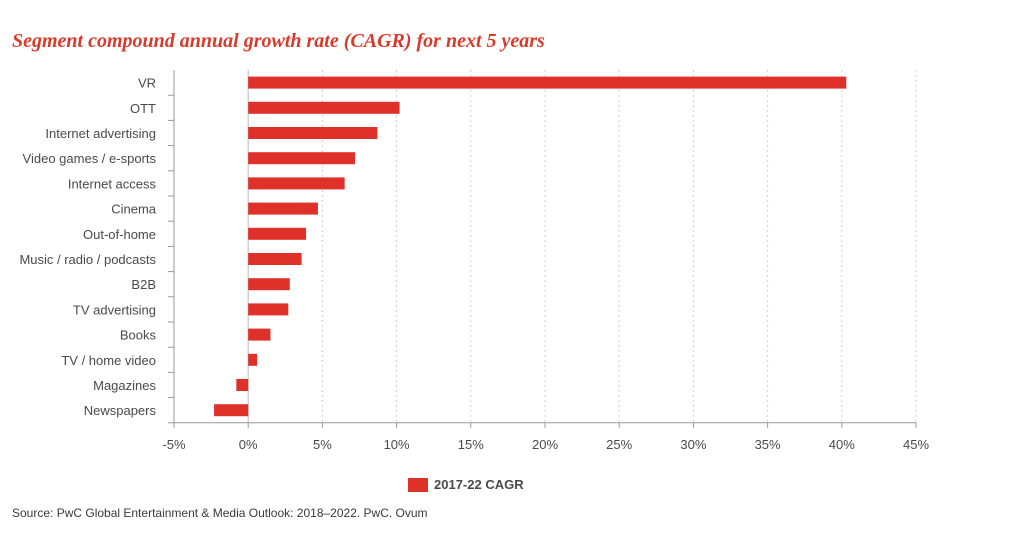  Describe the element at coordinates (768, 444) in the screenshot. I see `x-tick-label: 35%` at that location.